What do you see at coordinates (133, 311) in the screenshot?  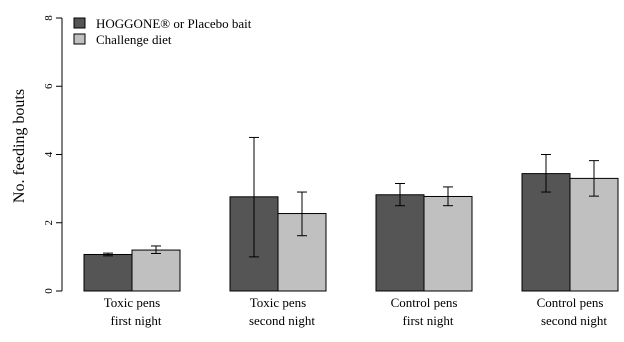 I see `x-category-label-0: Toxic pens first night` at bounding box center [133, 311].